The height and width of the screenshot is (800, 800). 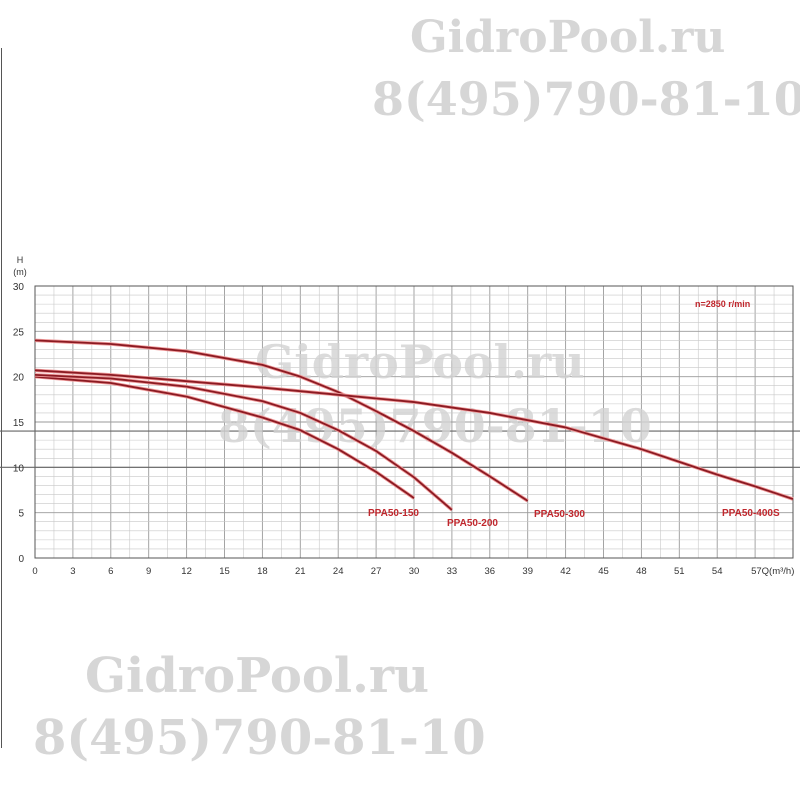 What do you see at coordinates (224, 571) in the screenshot?
I see `x-tick-label: 15` at bounding box center [224, 571].